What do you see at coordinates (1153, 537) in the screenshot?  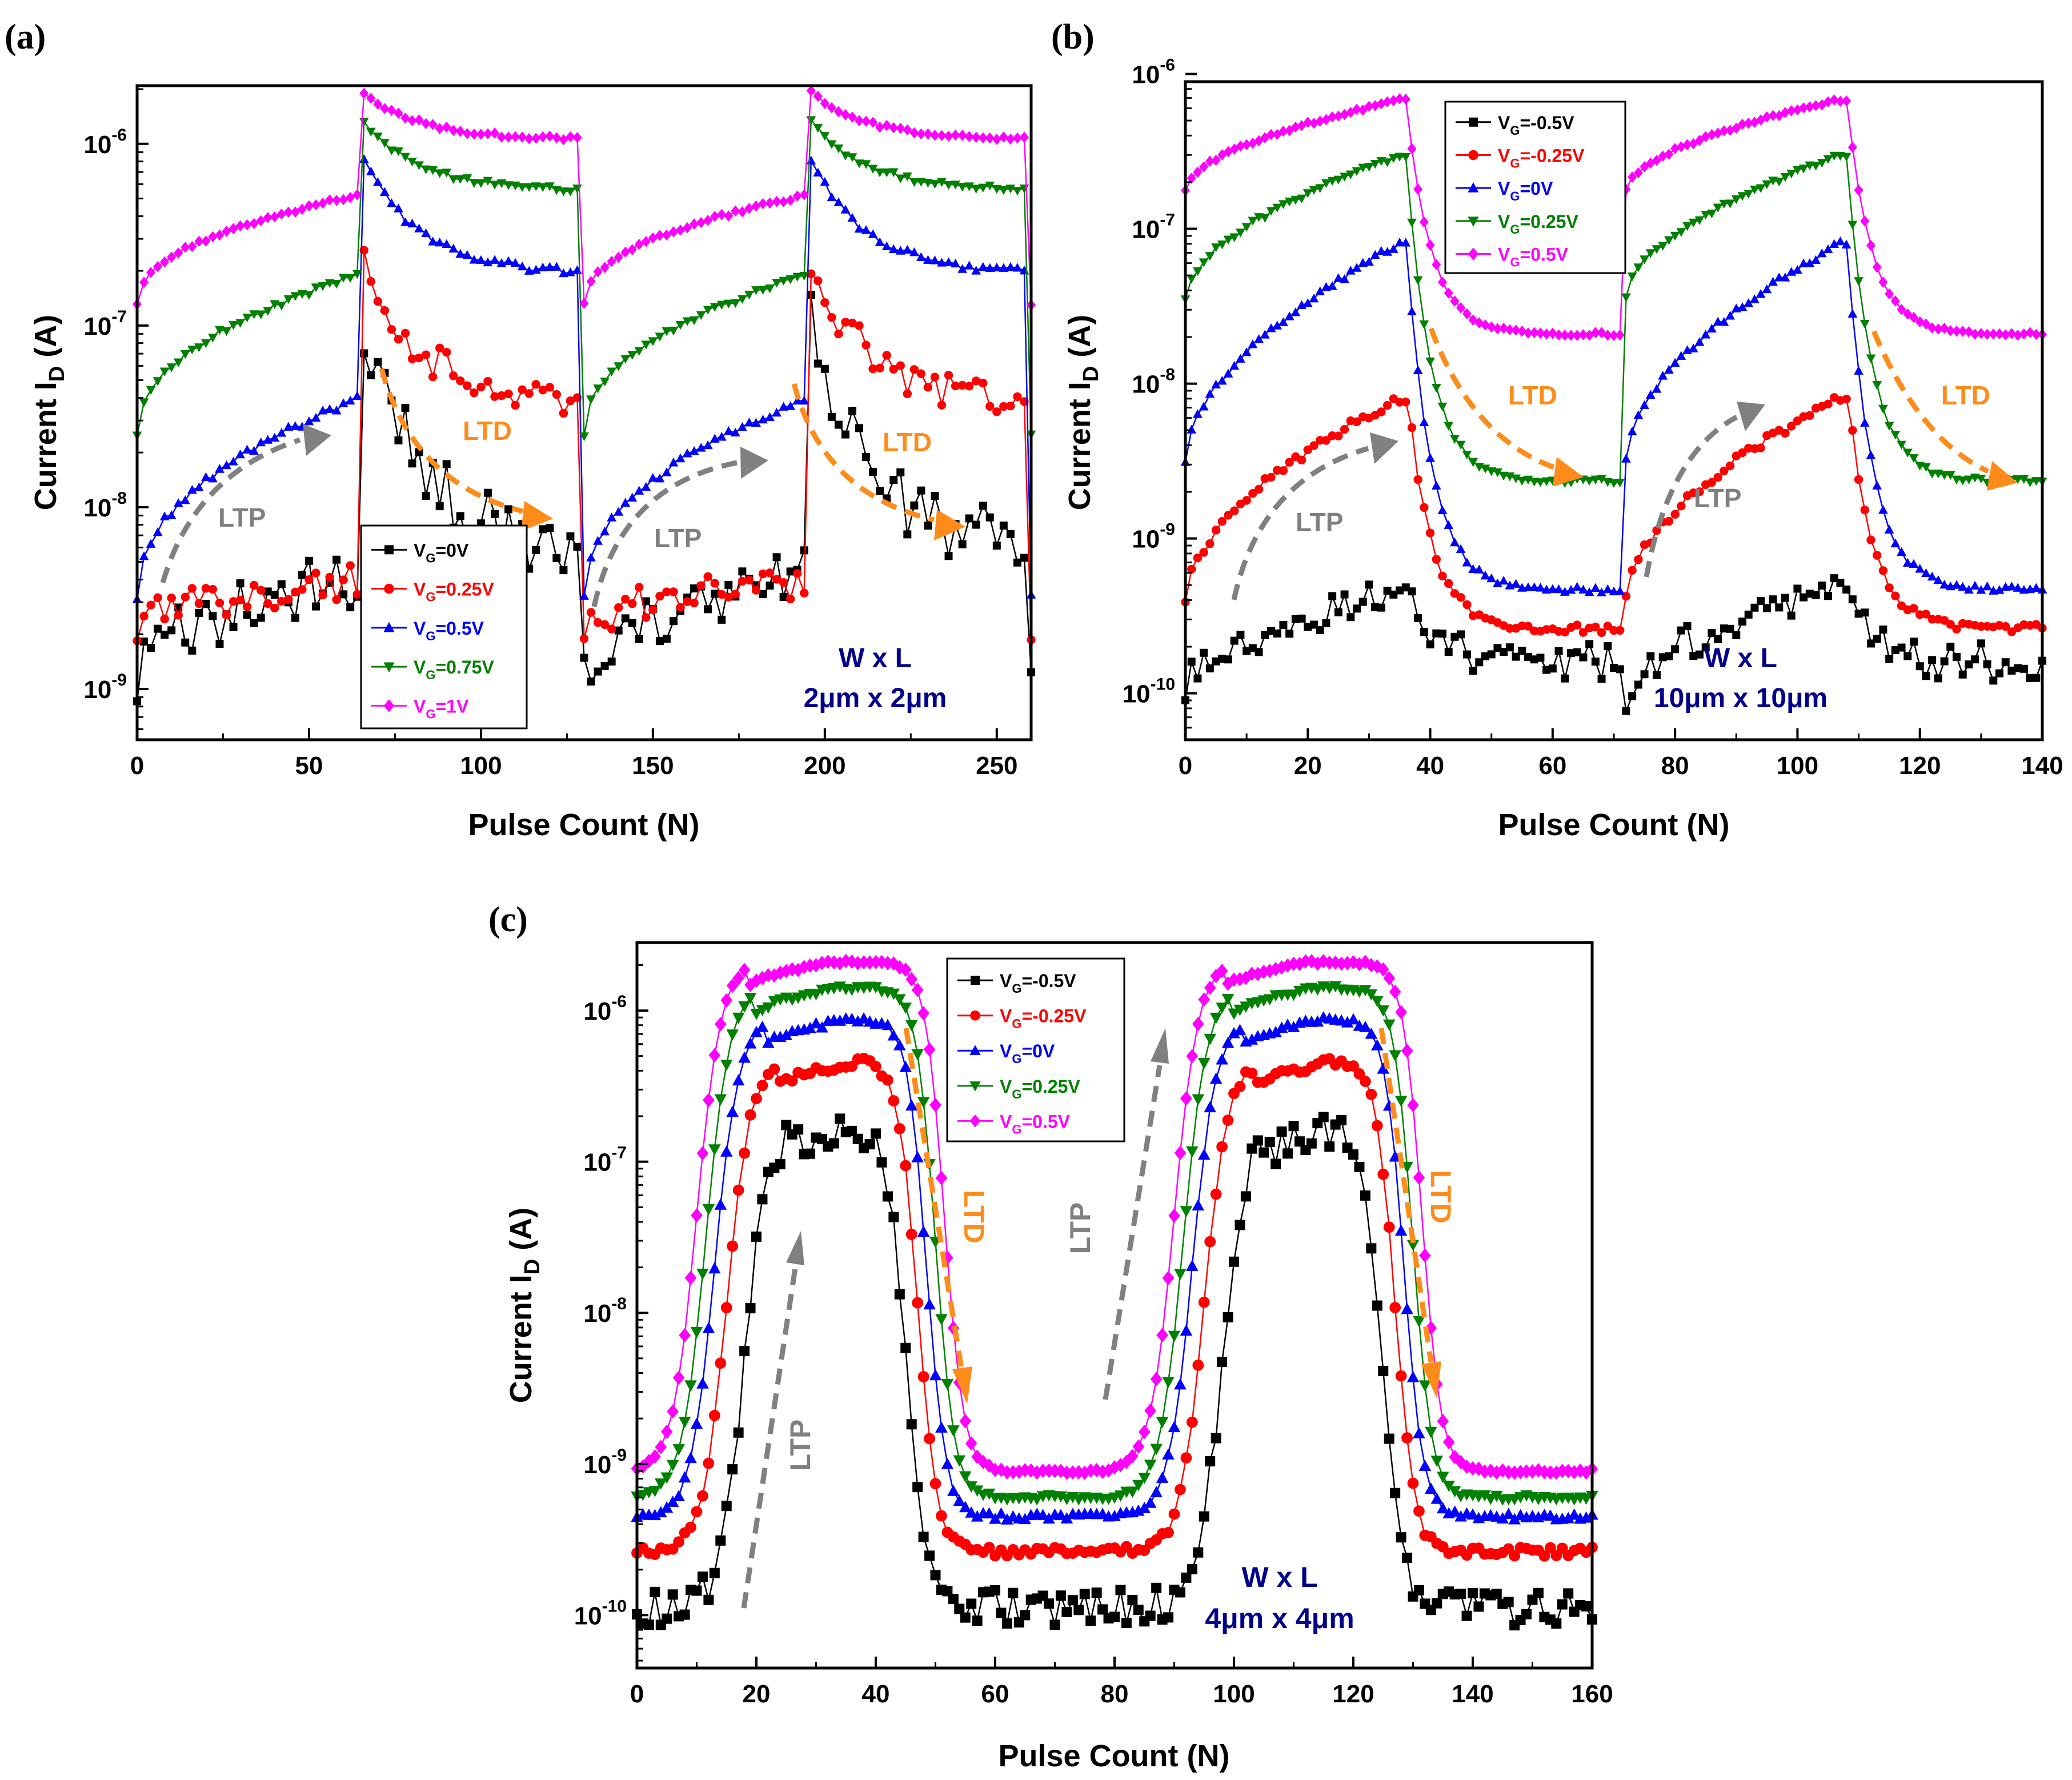 I see `chart-b-ytick-label: 10-9` at bounding box center [1153, 537].